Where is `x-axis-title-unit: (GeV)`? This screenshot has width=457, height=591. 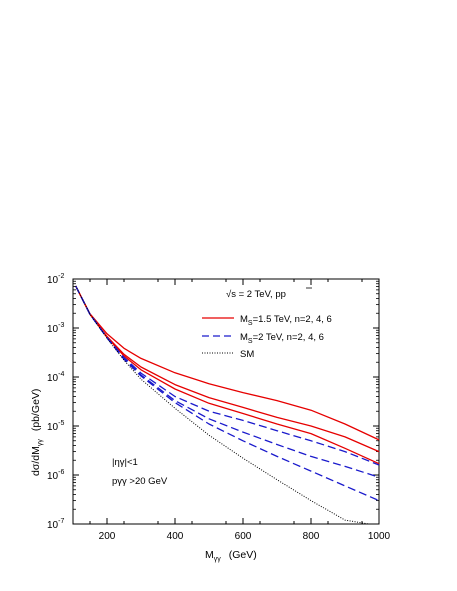
x-axis-title-unit: (GeV) is located at coordinates (243, 555).